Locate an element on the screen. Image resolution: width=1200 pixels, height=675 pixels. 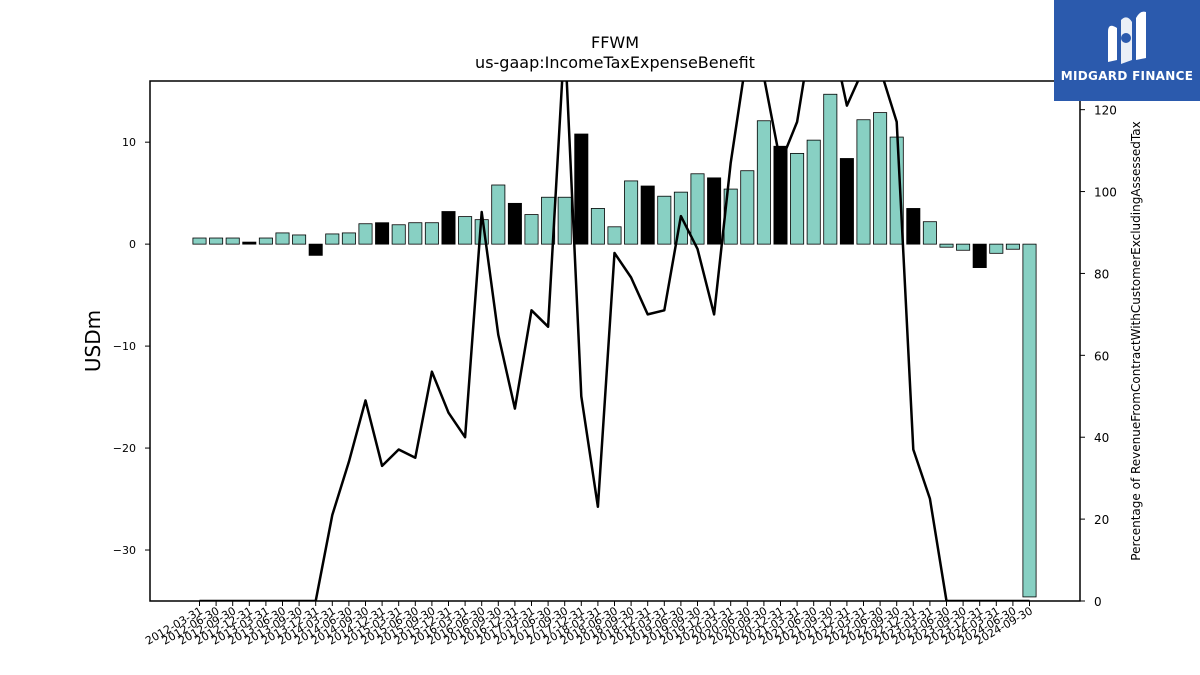
y-tick-label: −10 is located at coordinates (124, 346).